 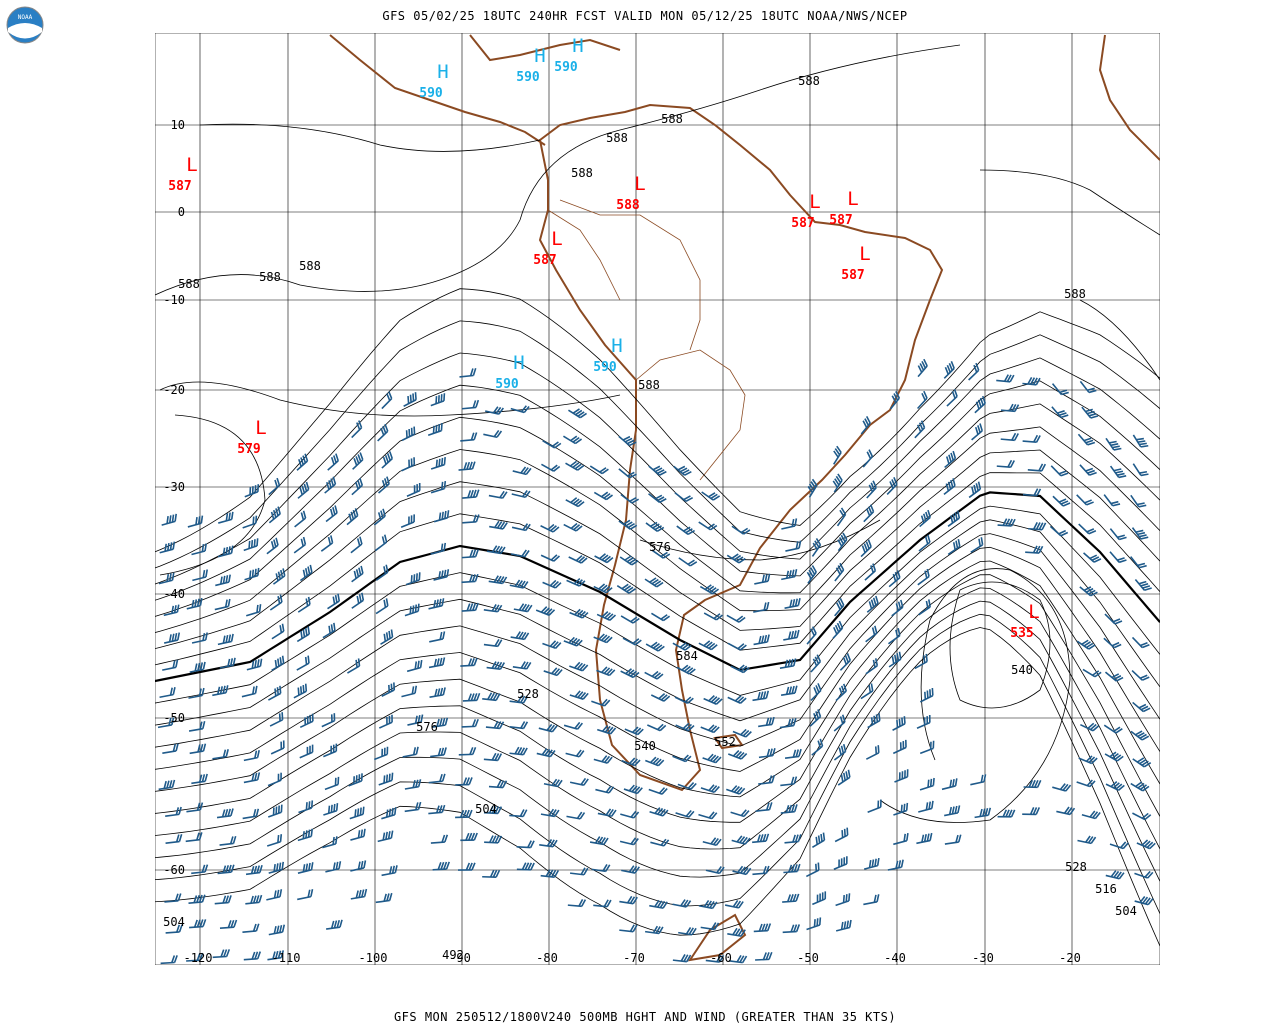 I want to click on latitude-label: -30, so click(x=174, y=487).